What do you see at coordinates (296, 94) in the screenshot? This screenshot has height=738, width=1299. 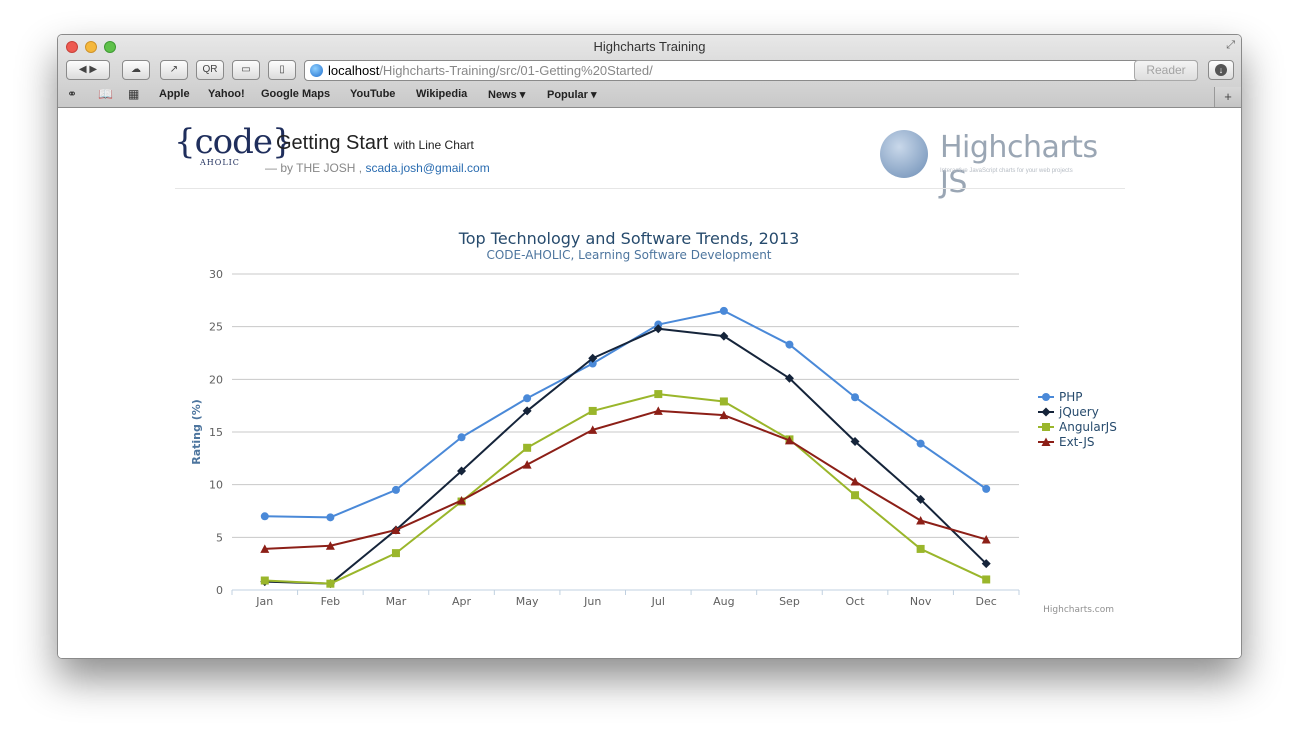 I see `bookmark-google-maps: Google Maps` at bounding box center [296, 94].